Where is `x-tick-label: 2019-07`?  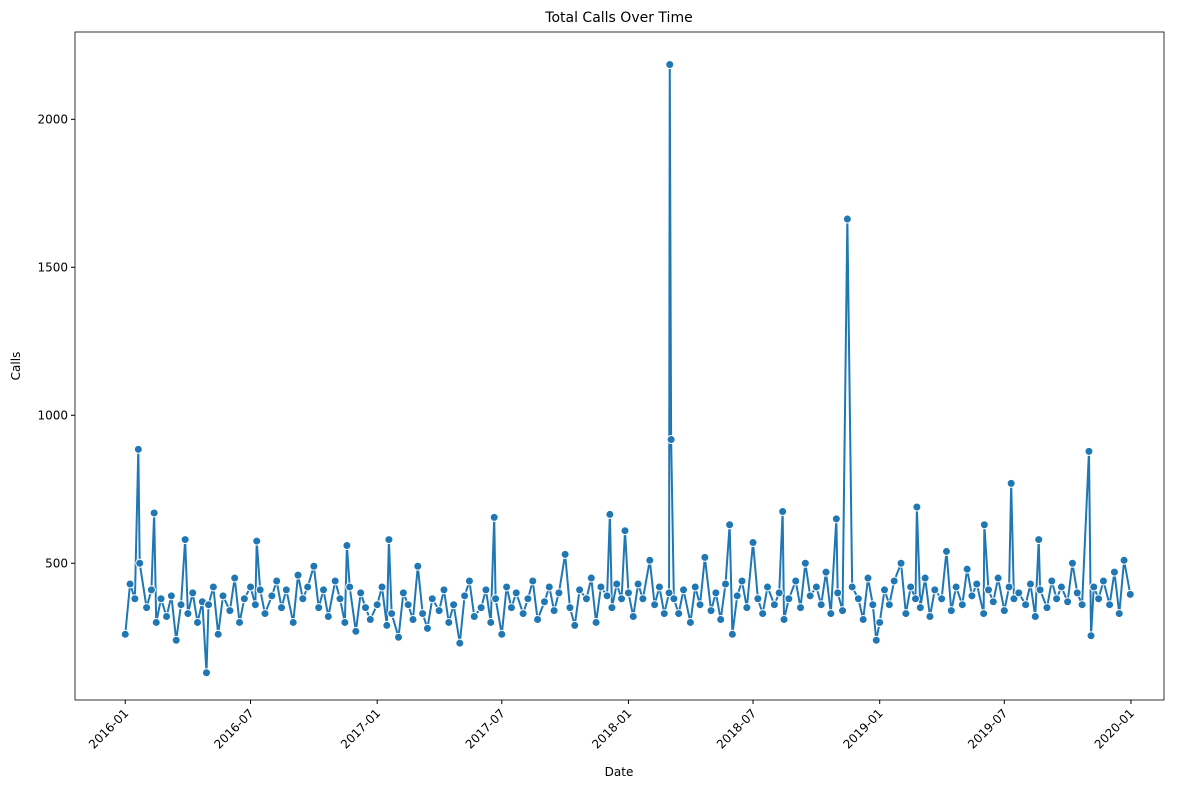 x-tick-label: 2019-07 is located at coordinates (987, 728).